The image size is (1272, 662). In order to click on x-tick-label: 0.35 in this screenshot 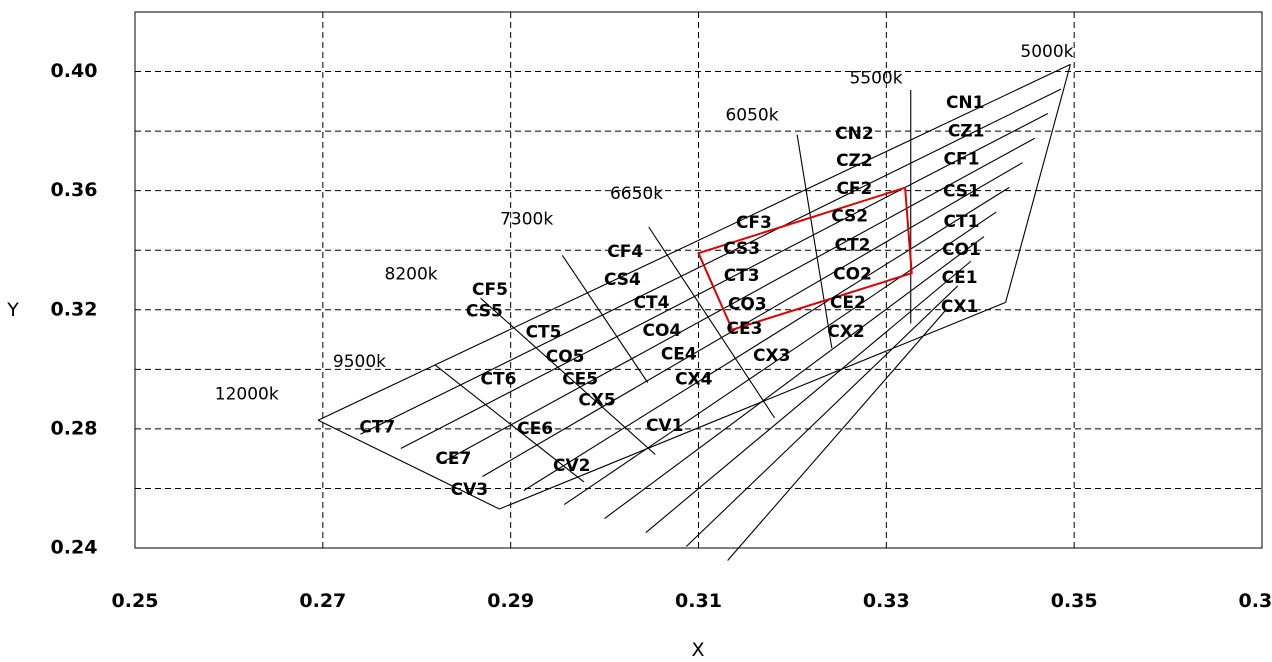, I will do `click(1074, 601)`.